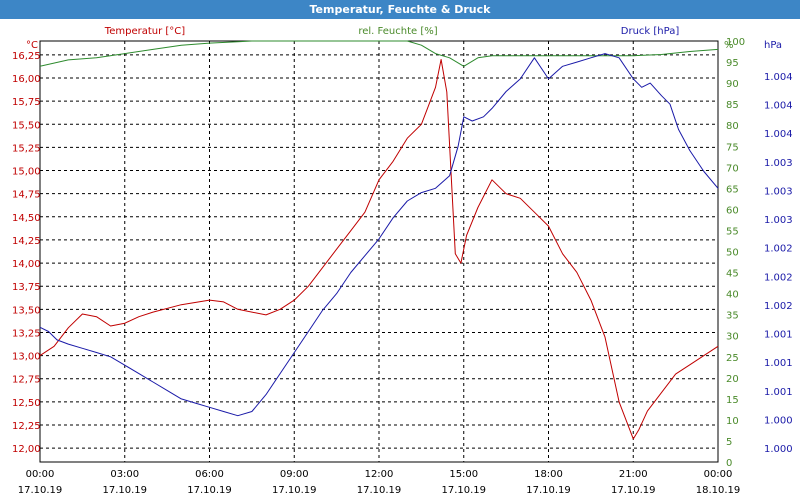 The image size is (800, 500). I want to click on y-tick-temperature: 12,50, so click(26, 403).